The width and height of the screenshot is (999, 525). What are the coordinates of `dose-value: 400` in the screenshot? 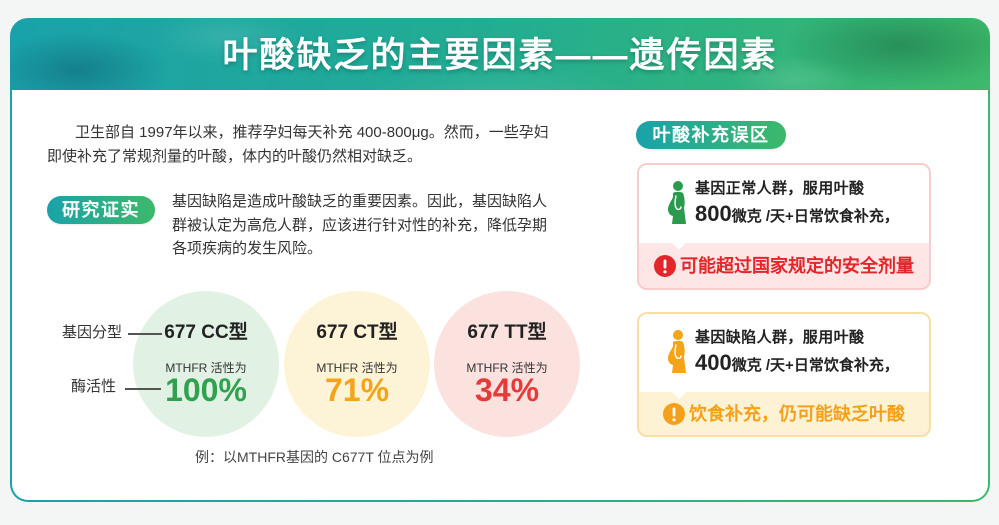 It's located at (713, 362).